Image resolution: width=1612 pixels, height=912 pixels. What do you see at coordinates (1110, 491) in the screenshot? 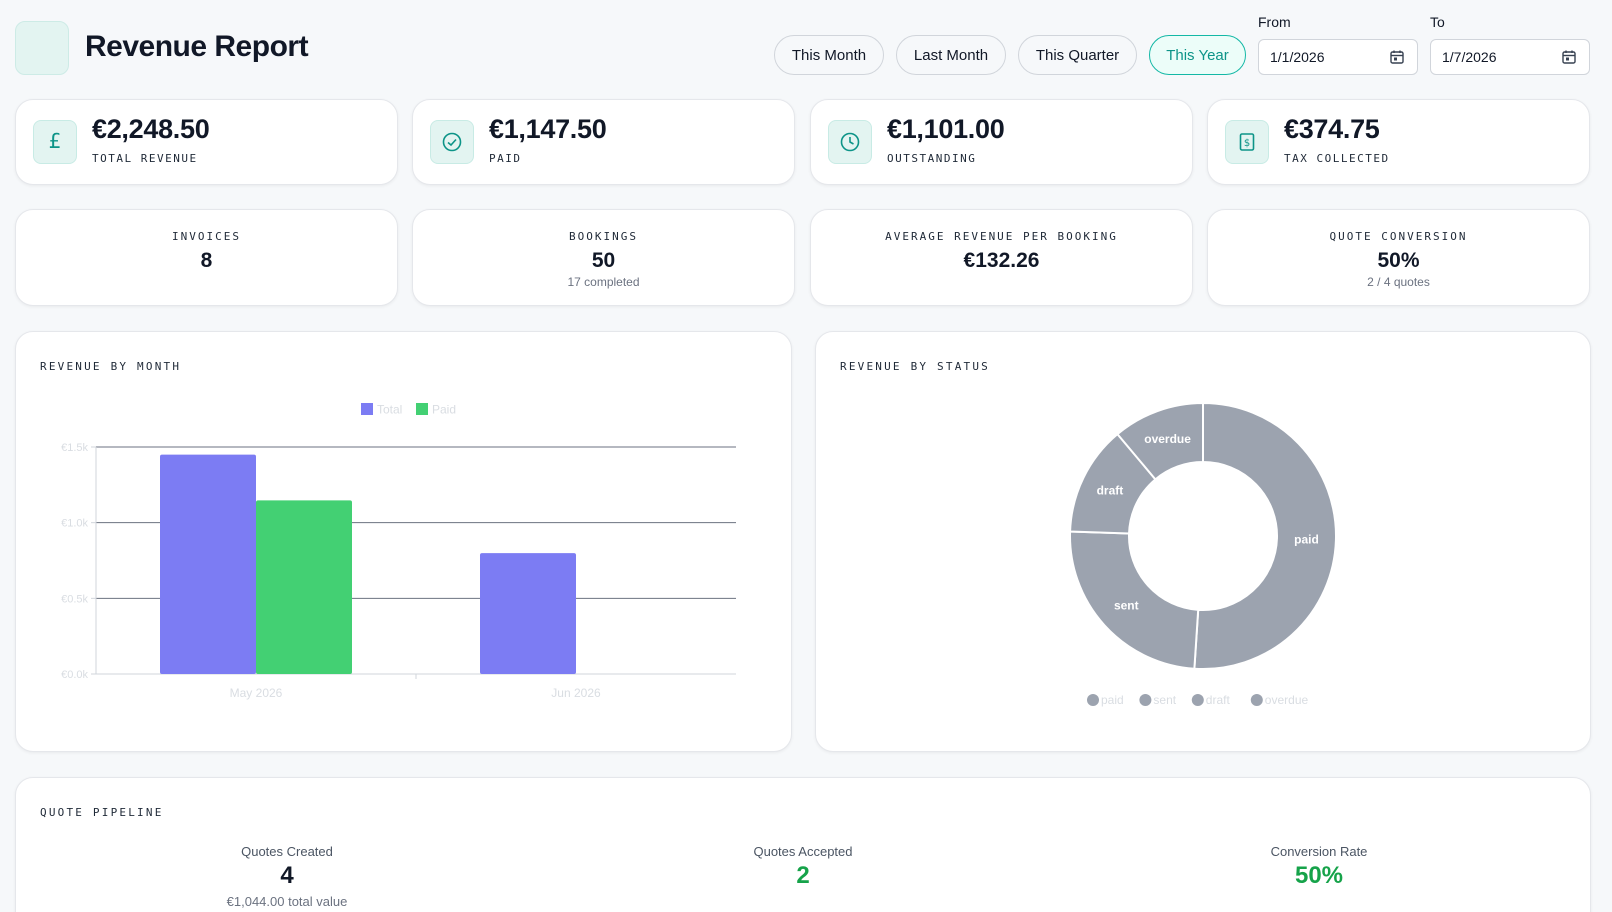
I see `slice-label: draft` at bounding box center [1110, 491].